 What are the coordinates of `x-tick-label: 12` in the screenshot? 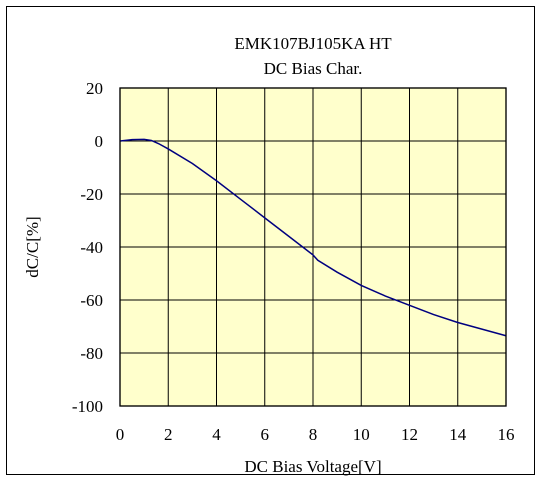 It's located at (409, 434).